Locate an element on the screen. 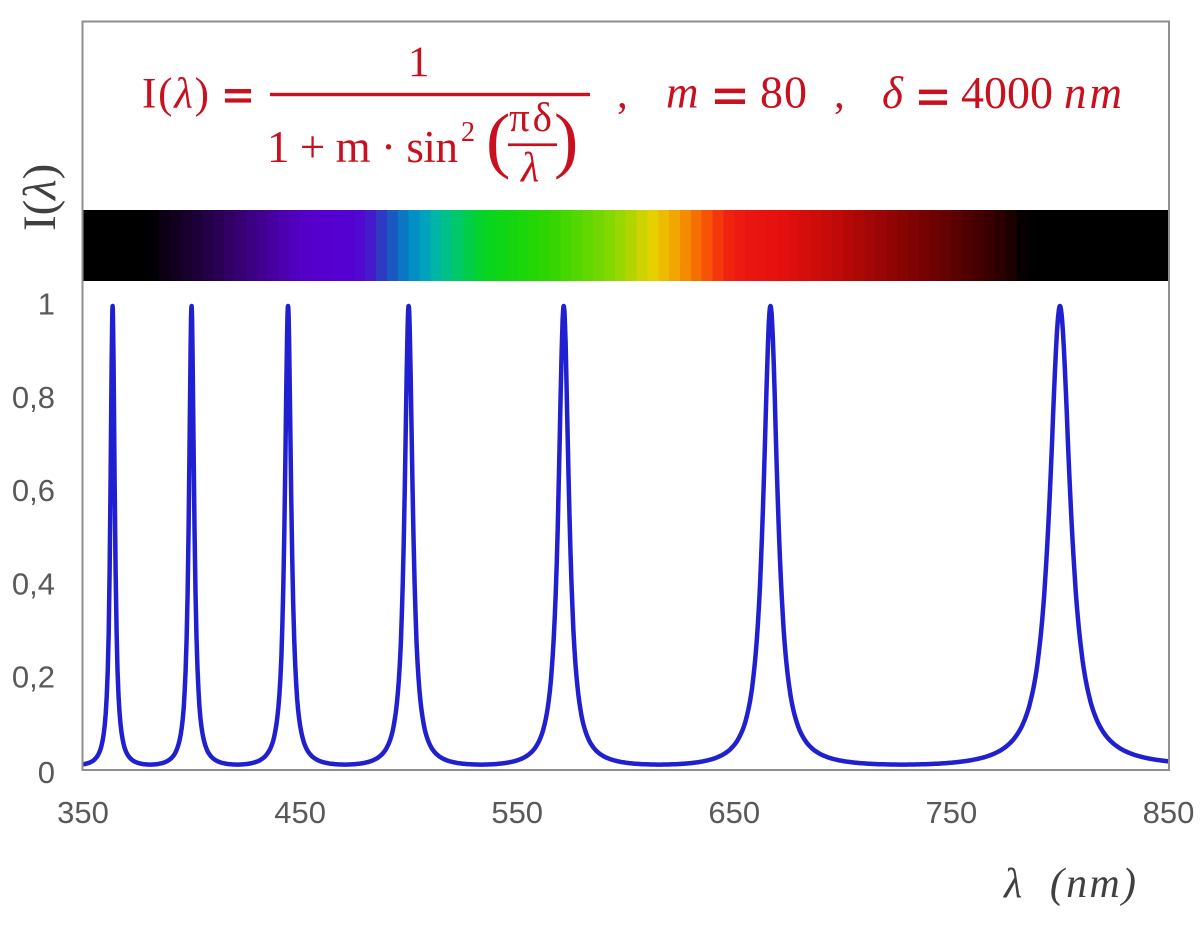 Image resolution: width=1200 pixels, height=929 pixels. svg-text: 1 + m · sin is located at coordinates (362, 147).